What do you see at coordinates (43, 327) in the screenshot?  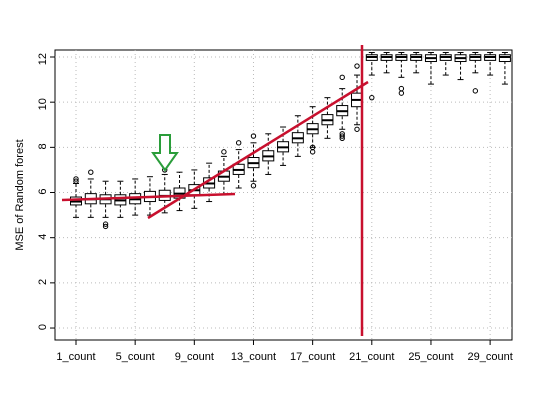 I see `y-tick-label: 0` at bounding box center [43, 327].